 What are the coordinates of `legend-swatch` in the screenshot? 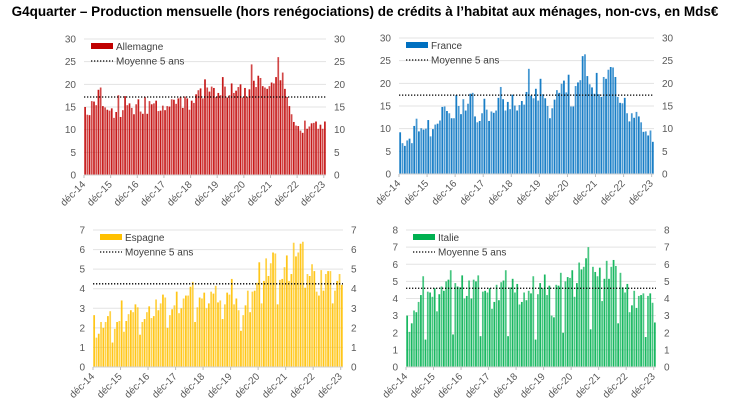 It's located at (102, 46).